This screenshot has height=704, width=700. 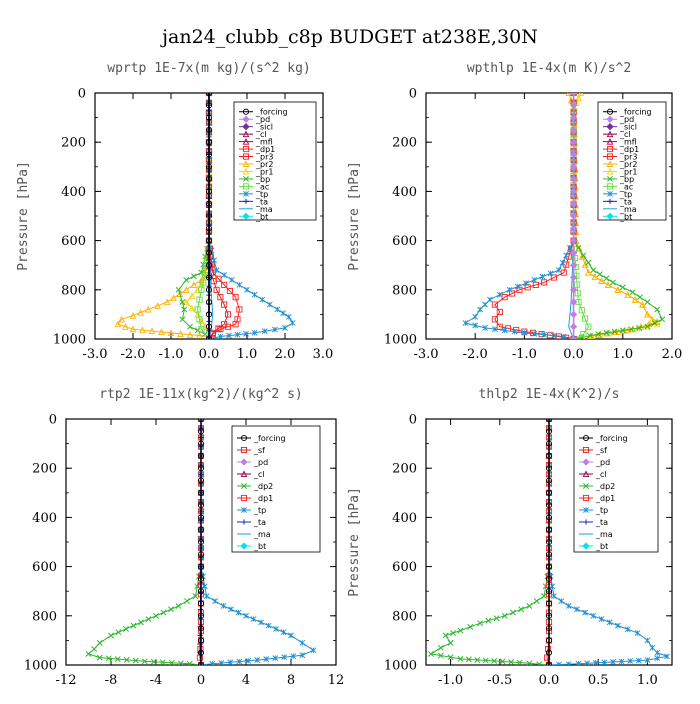 I want to click on legend-marker-cl, so click(x=610, y=134).